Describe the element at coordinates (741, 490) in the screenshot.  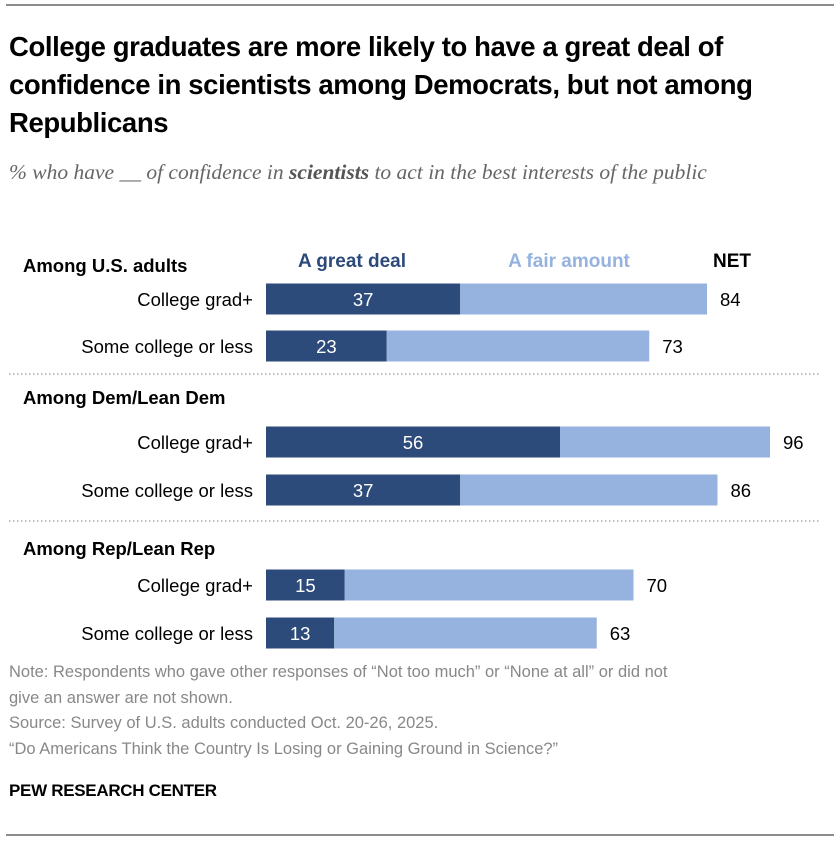
I see `net-value-label: 86` at that location.